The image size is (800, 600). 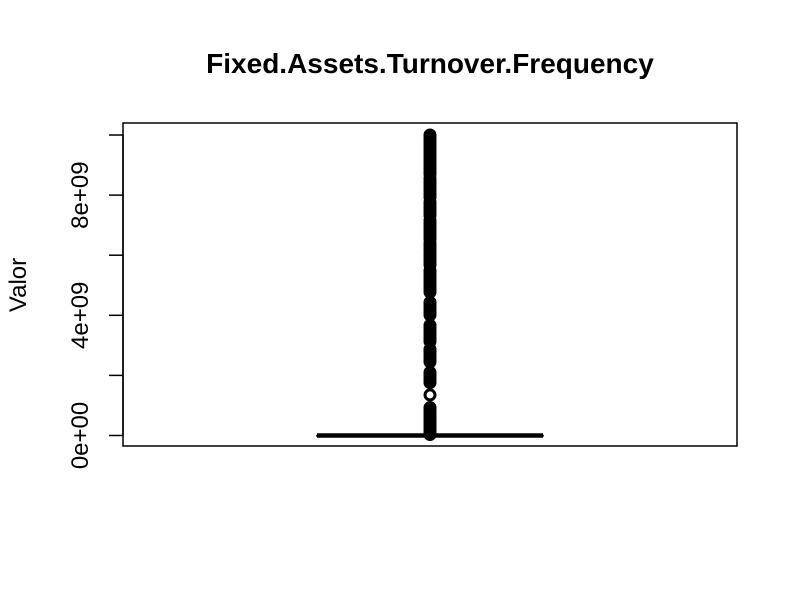 I want to click on y-tick-label: 8e+09, so click(x=80, y=194).